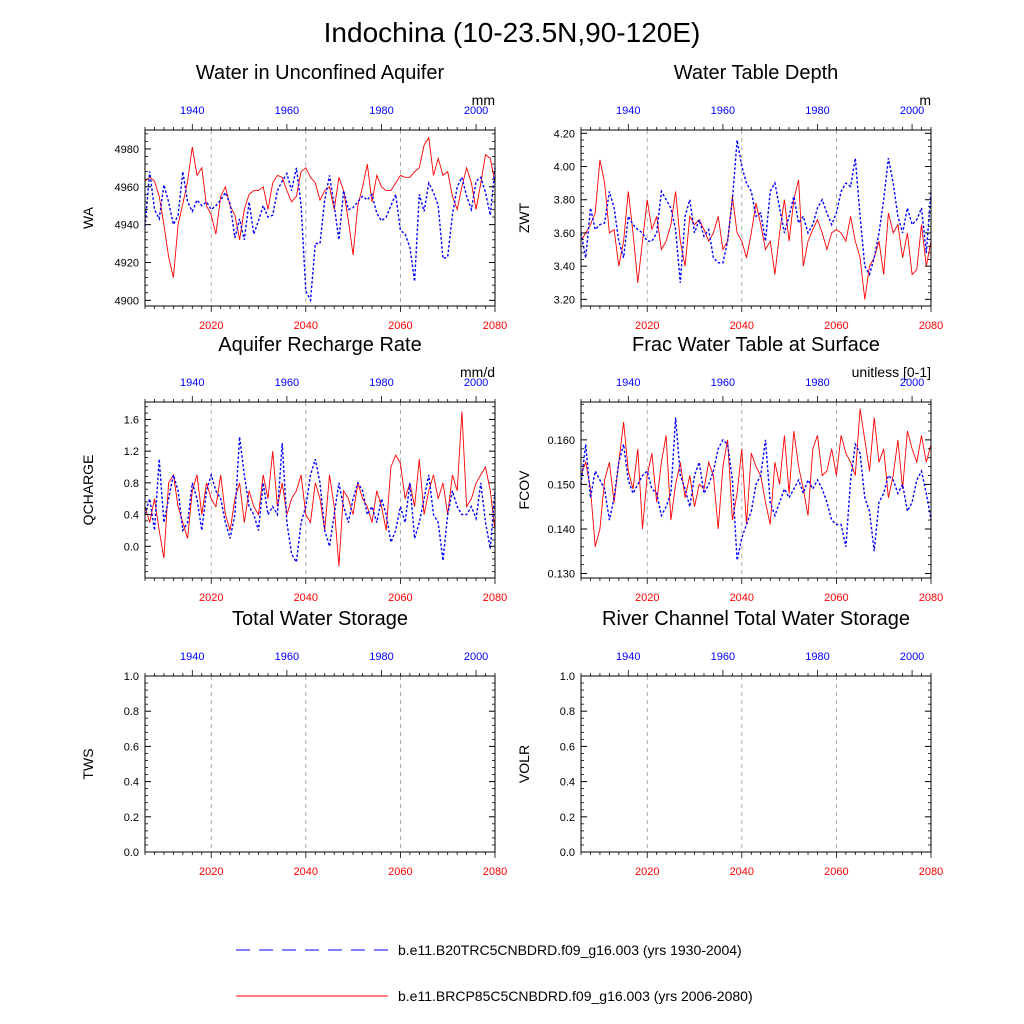 This screenshot has width=1024, height=1024. Describe the element at coordinates (524, 217) in the screenshot. I see `y-axis-label: ZWT` at that location.